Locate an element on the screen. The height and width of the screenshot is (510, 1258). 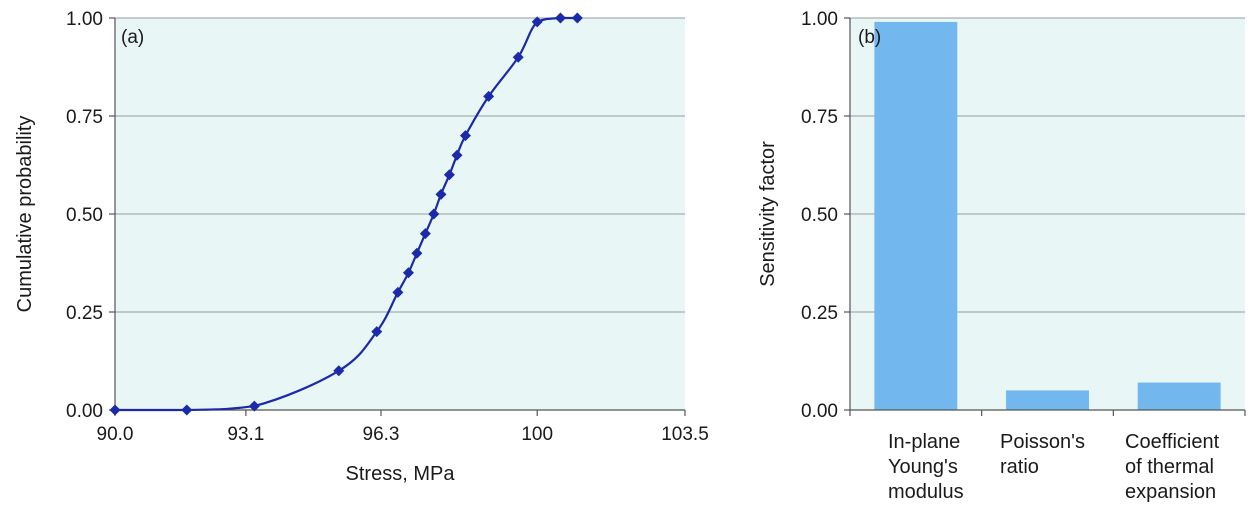
category-label: Coefficient of thermal expansion is located at coordinates (1172, 467).